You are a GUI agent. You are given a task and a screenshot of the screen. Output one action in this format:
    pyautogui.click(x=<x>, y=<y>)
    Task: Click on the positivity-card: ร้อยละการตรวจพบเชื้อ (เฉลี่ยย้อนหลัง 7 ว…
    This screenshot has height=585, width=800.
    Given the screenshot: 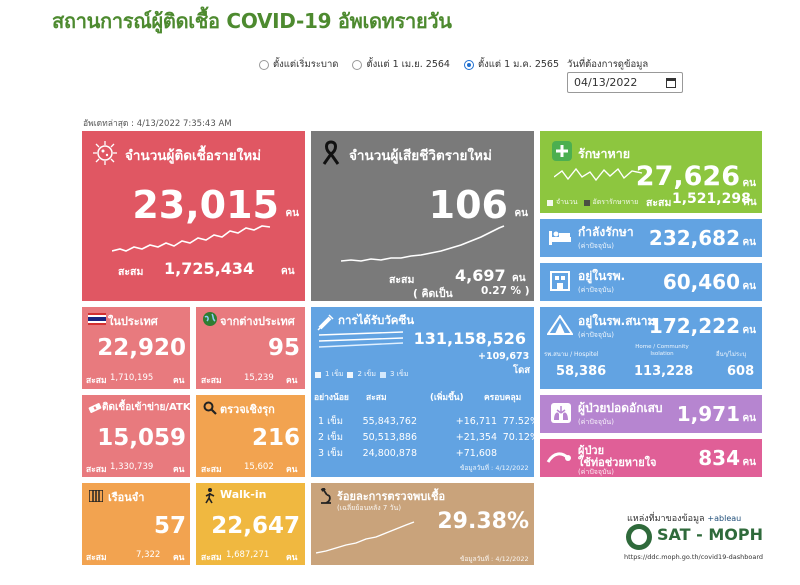 What is the action you would take?
    pyautogui.click(x=422, y=524)
    